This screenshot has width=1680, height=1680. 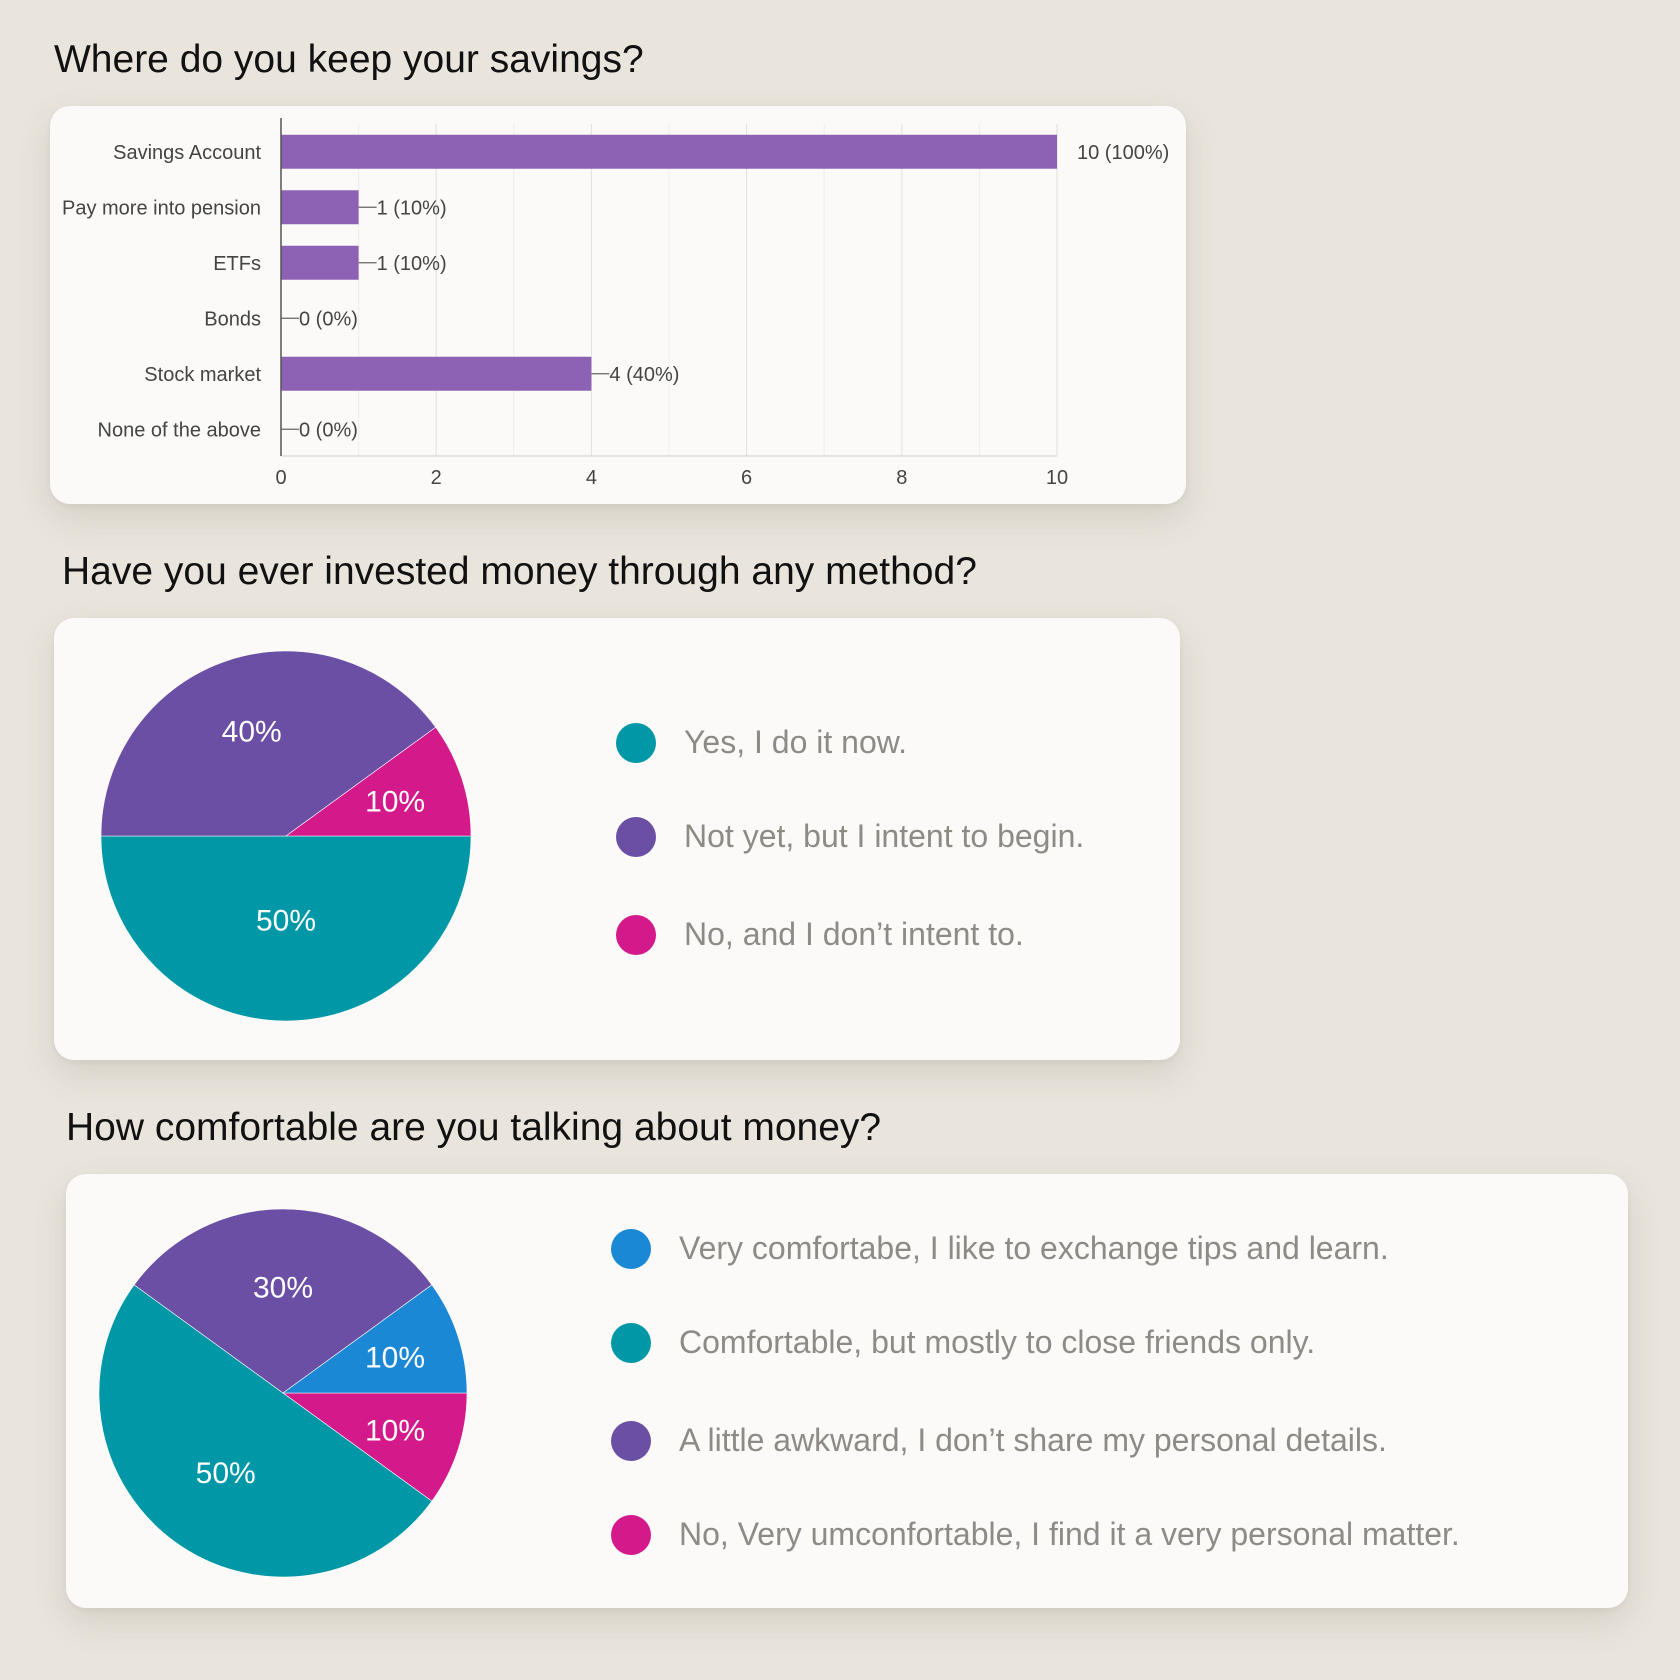 I want to click on category-label-bonds: Bonds, so click(x=232, y=319).